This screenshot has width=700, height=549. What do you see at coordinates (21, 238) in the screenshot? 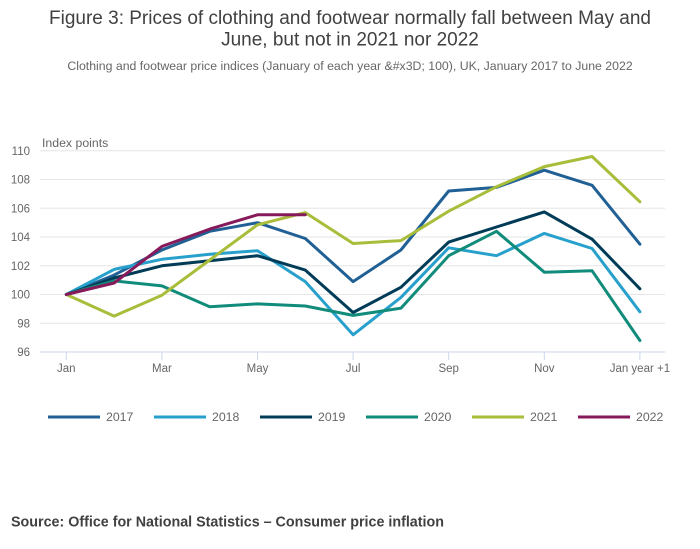
I see `svg-text: 104` at bounding box center [21, 238].